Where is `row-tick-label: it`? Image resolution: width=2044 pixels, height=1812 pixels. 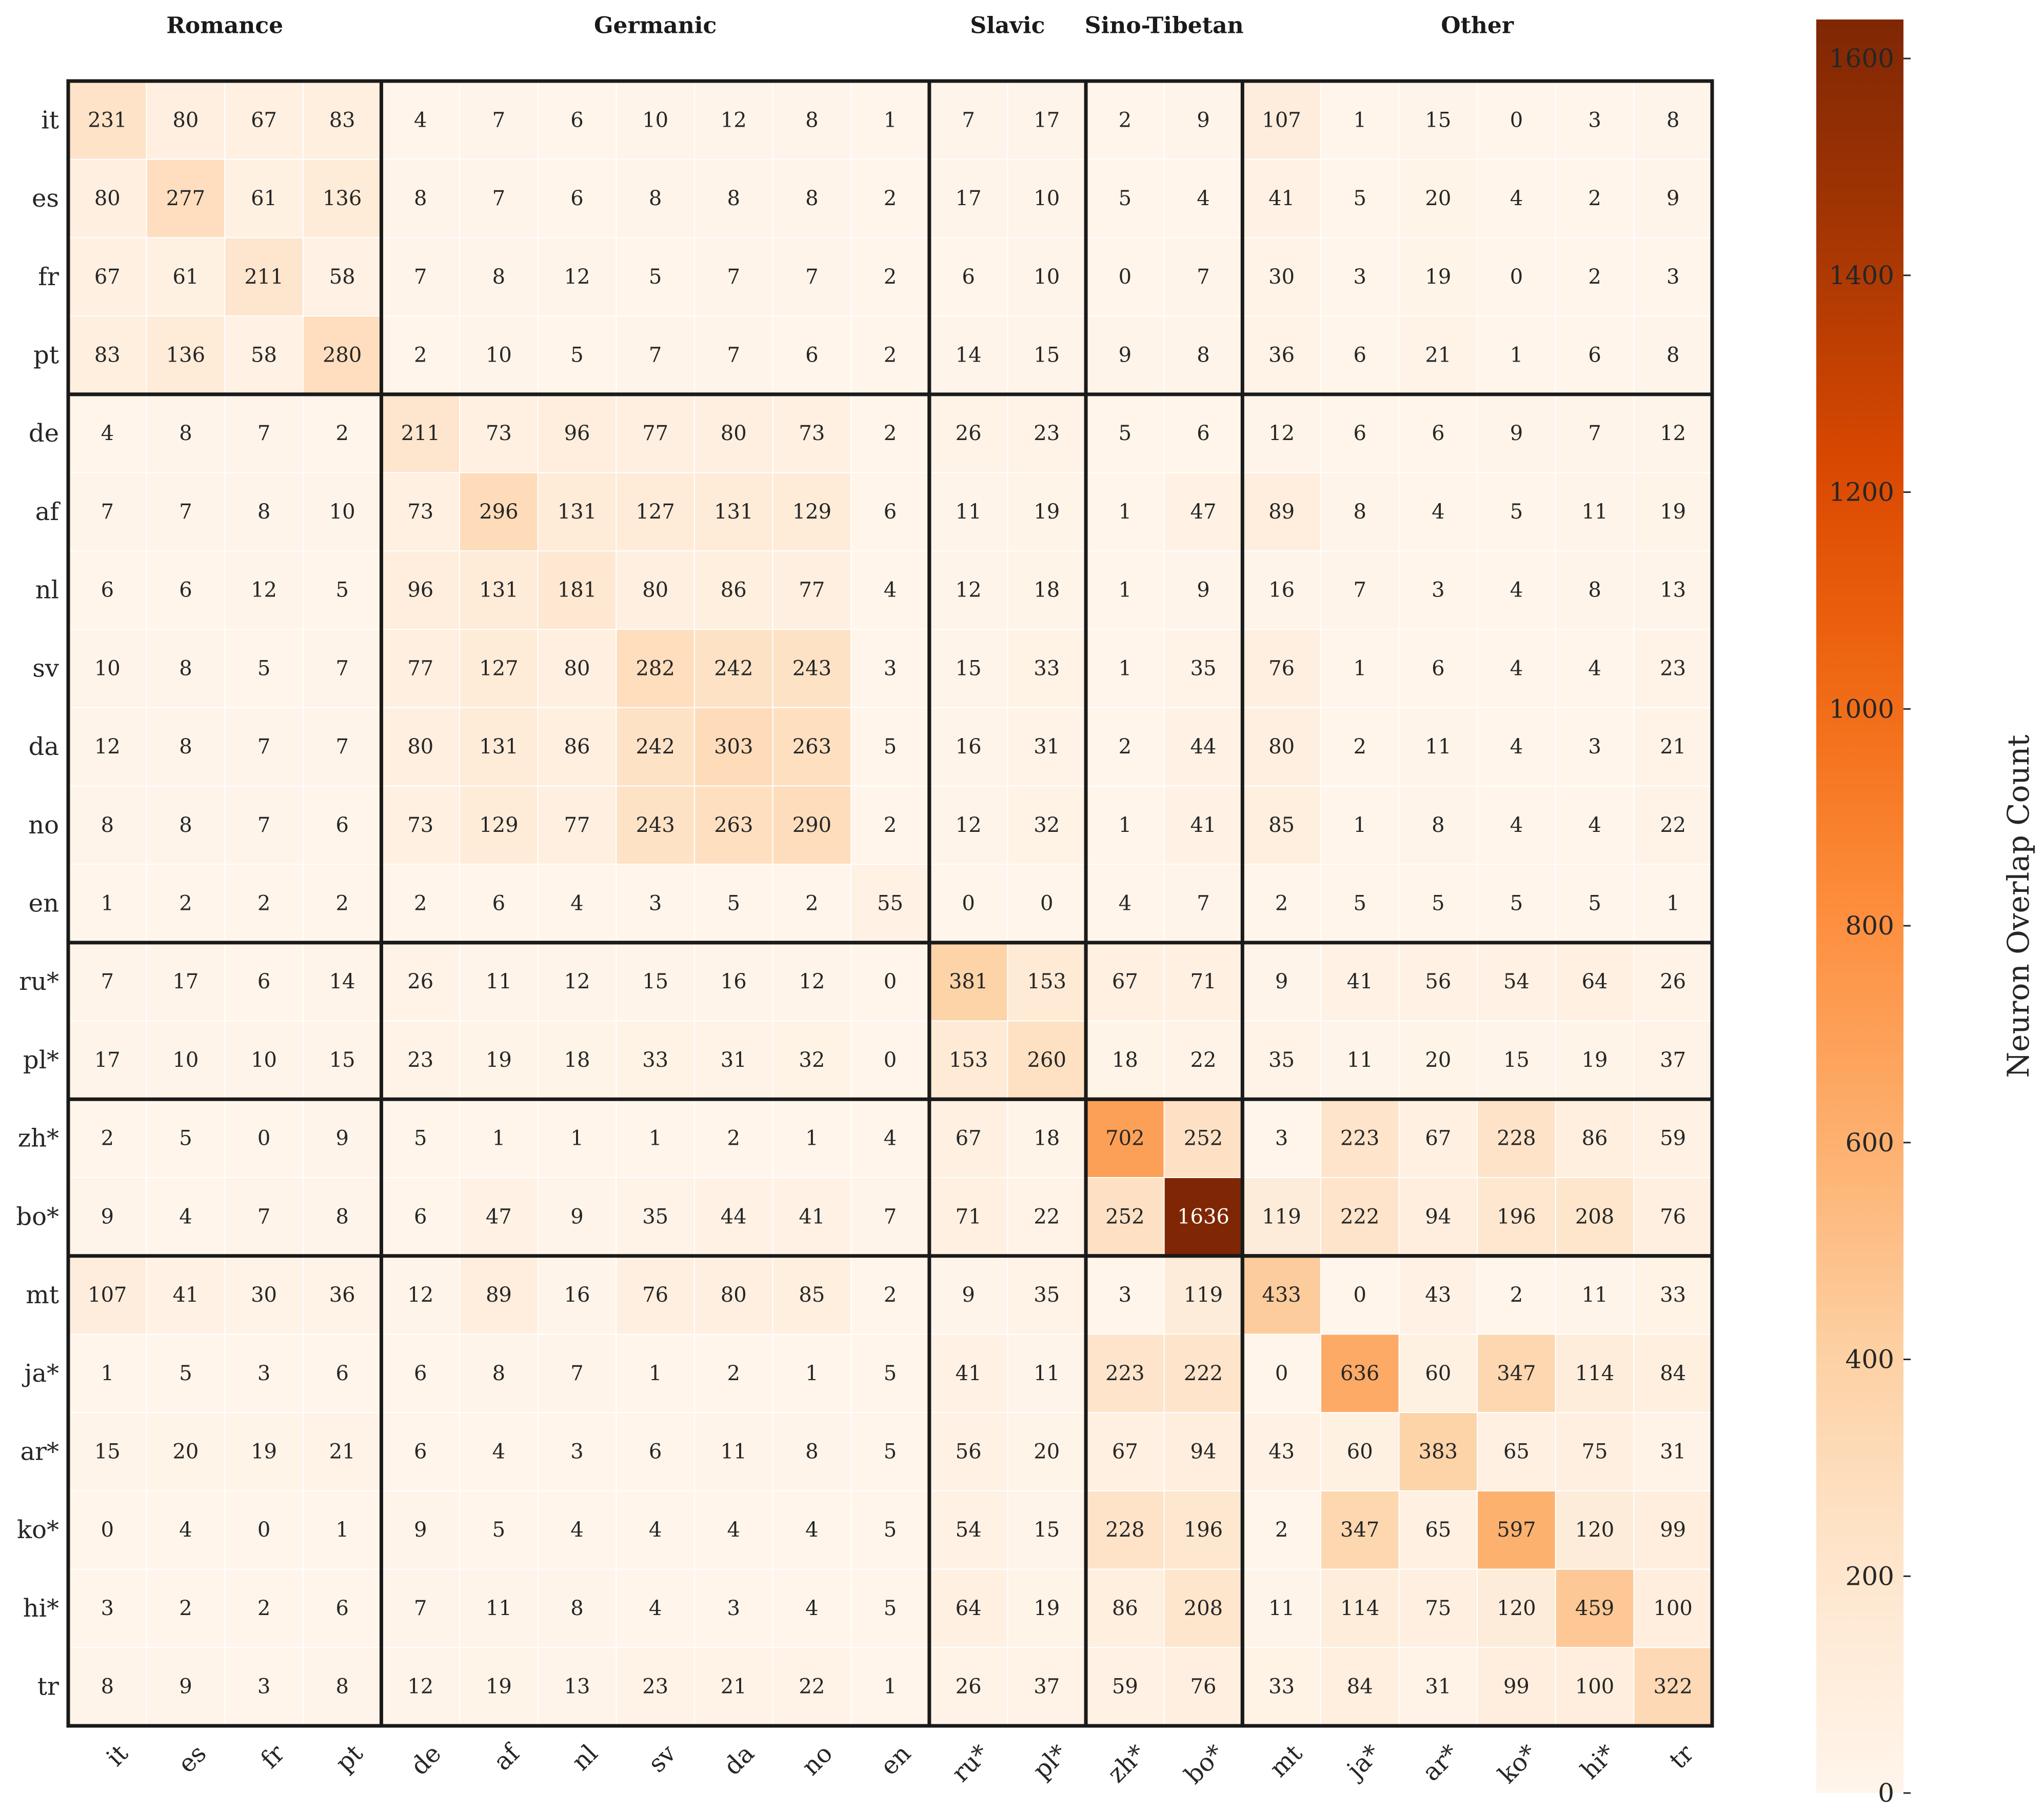
row-tick-label: it is located at coordinates (50, 120).